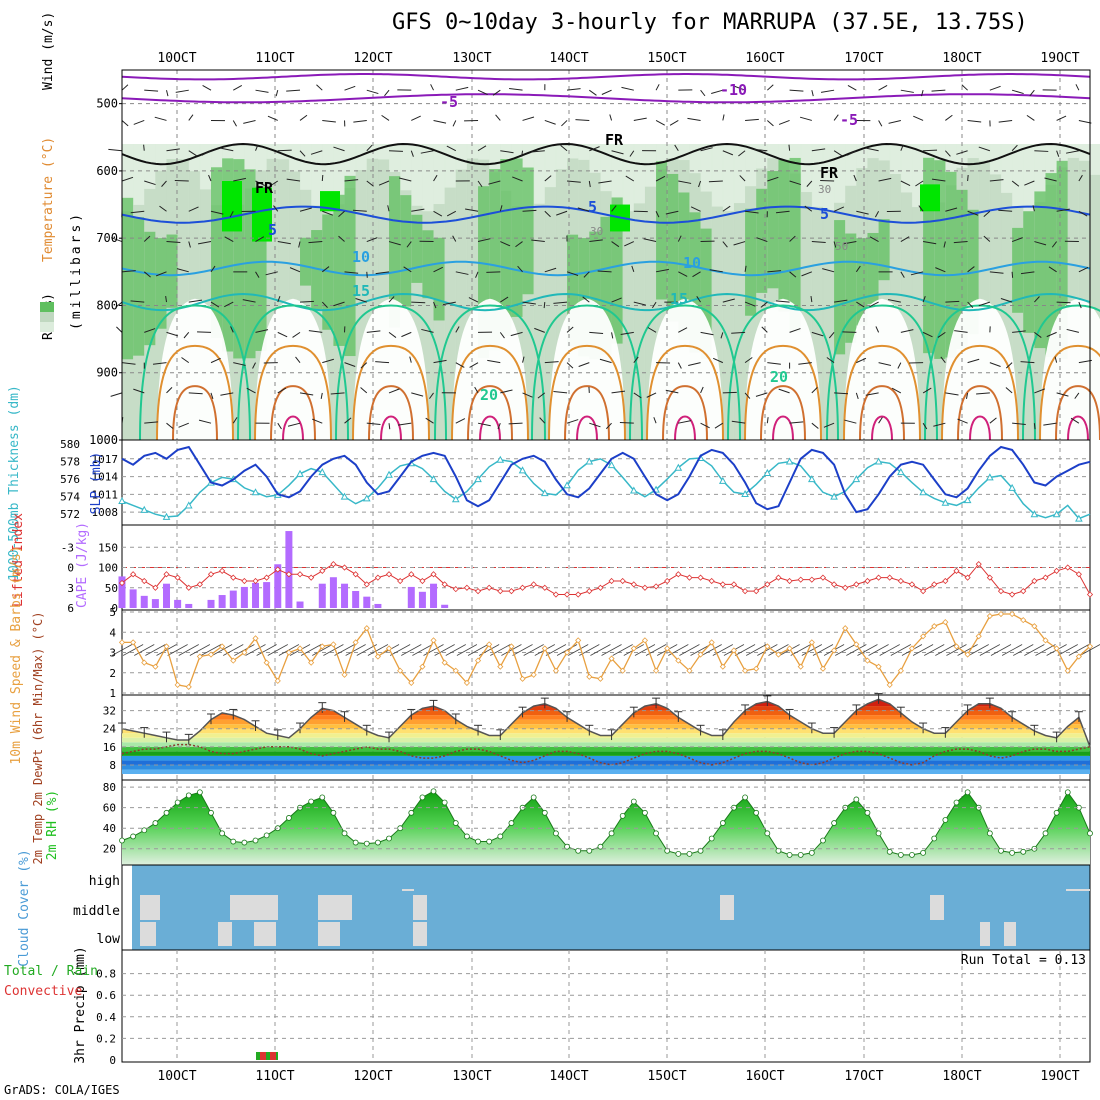 The image size is (1100, 1100). I want to click on rh-area, so click(606, 828).